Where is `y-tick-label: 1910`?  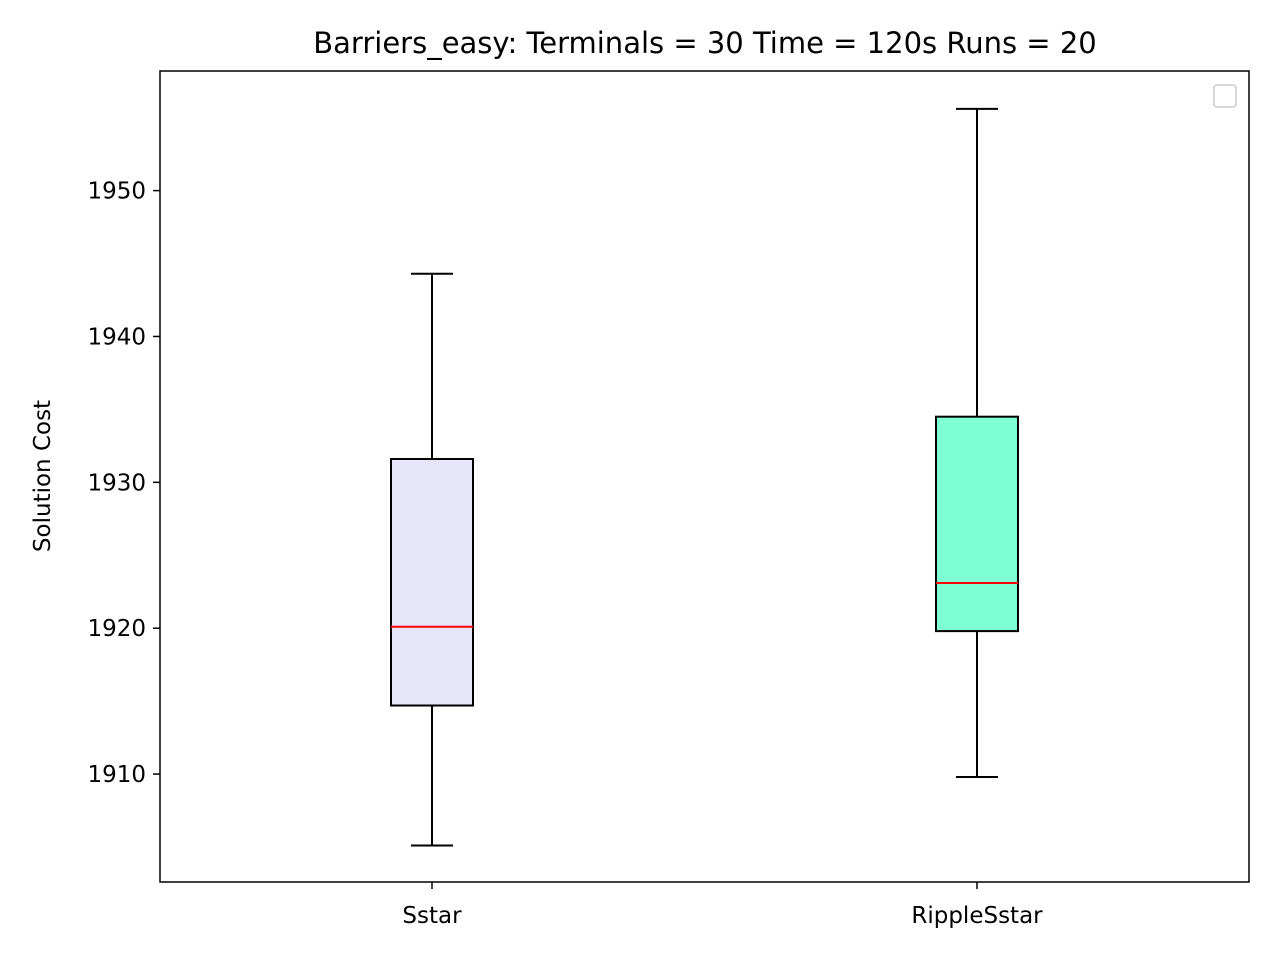 y-tick-label: 1910 is located at coordinates (116, 775).